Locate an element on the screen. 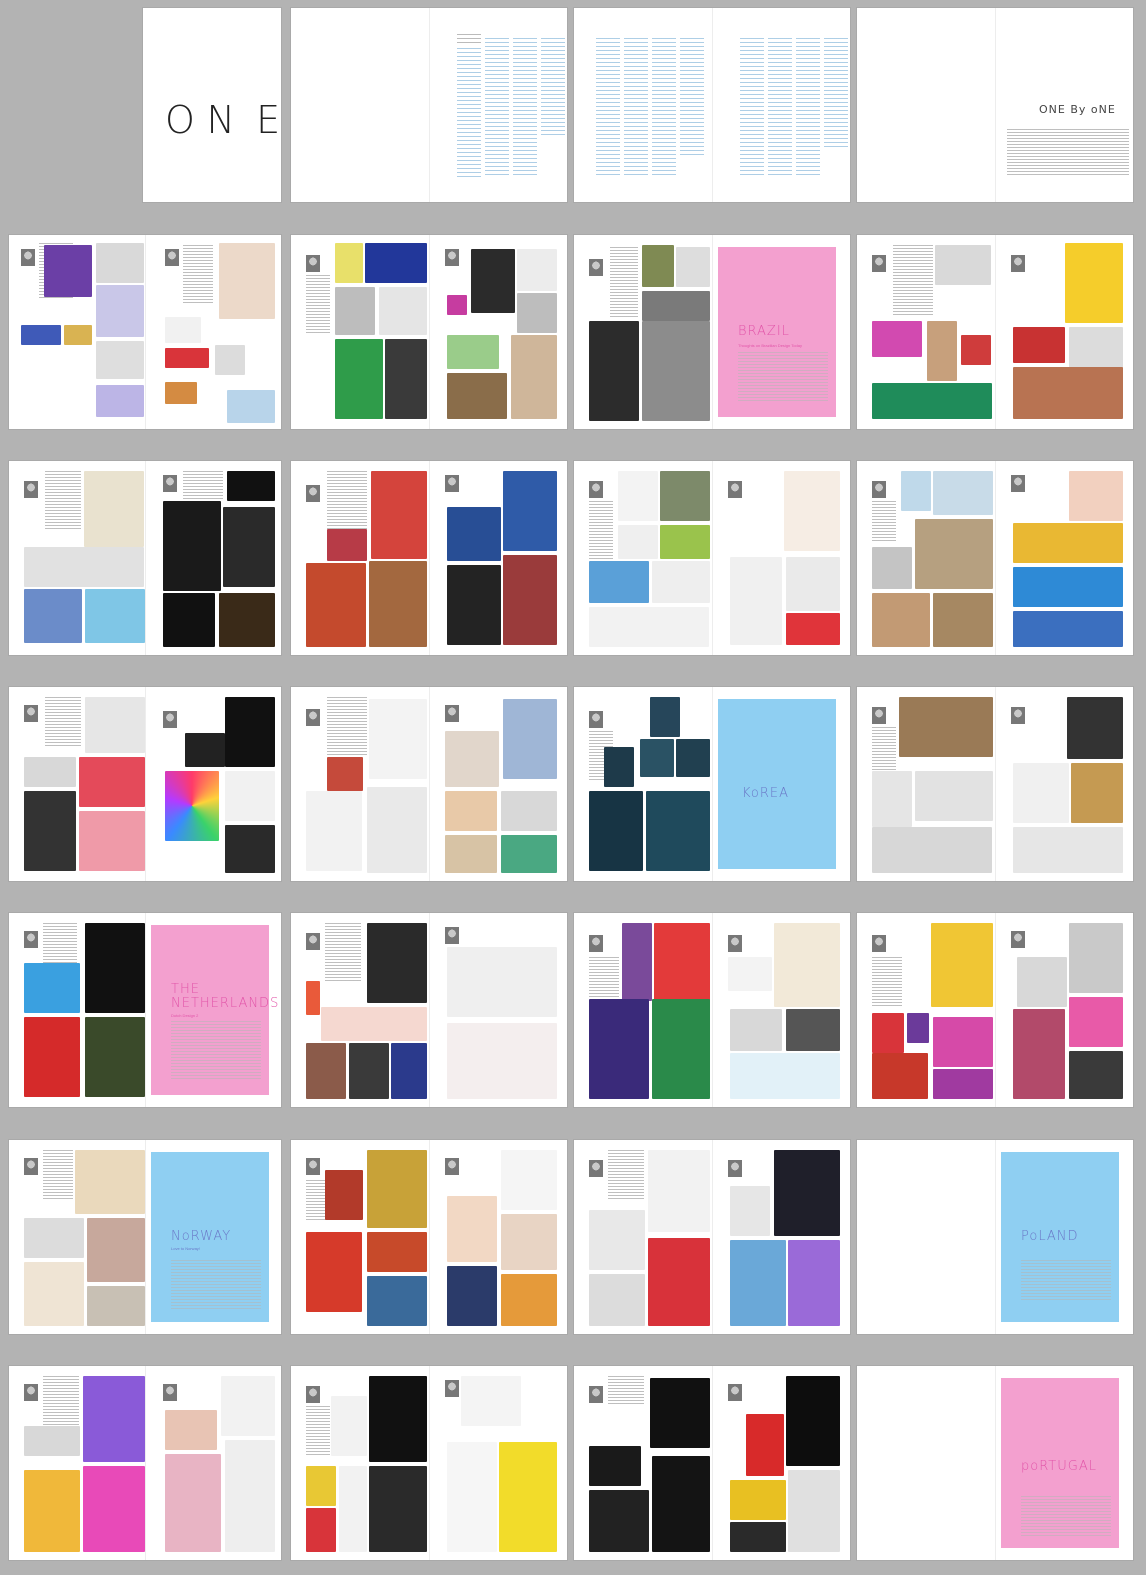 Image resolution: width=1146 pixels, height=1575 pixels. country-page-portugal: poRTUGAL is located at coordinates (1060, 1463).